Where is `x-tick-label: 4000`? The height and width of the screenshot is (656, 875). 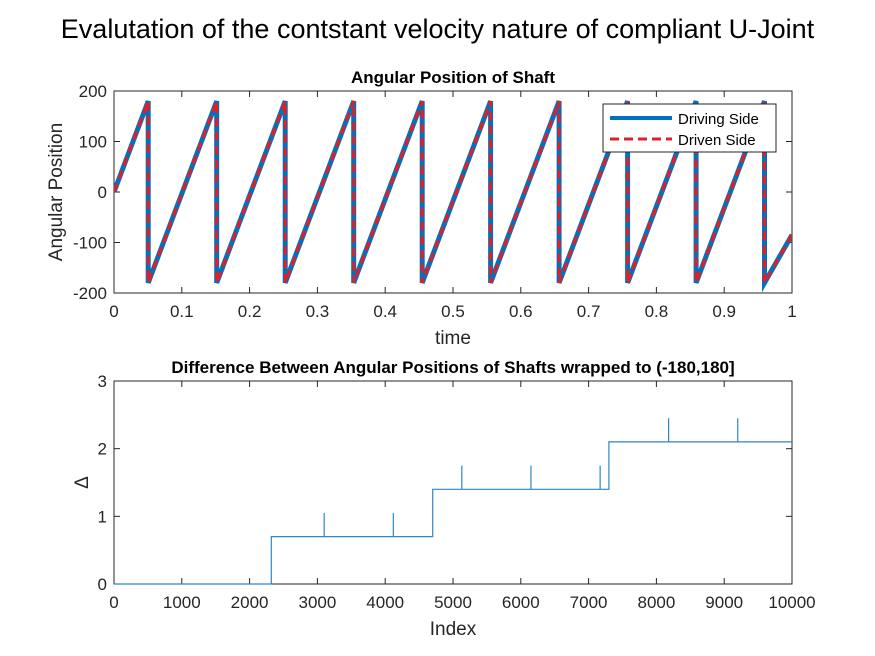
x-tick-label: 4000 is located at coordinates (385, 602).